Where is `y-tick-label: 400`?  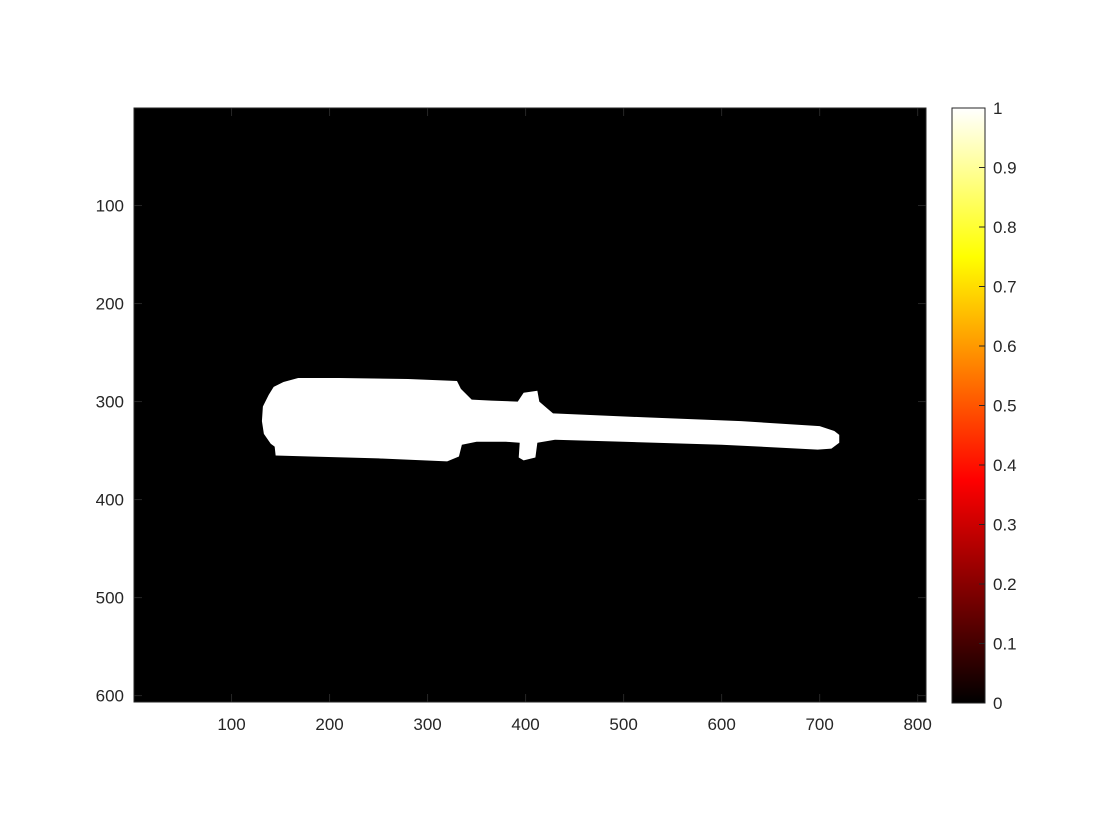 y-tick-label: 400 is located at coordinates (110, 500).